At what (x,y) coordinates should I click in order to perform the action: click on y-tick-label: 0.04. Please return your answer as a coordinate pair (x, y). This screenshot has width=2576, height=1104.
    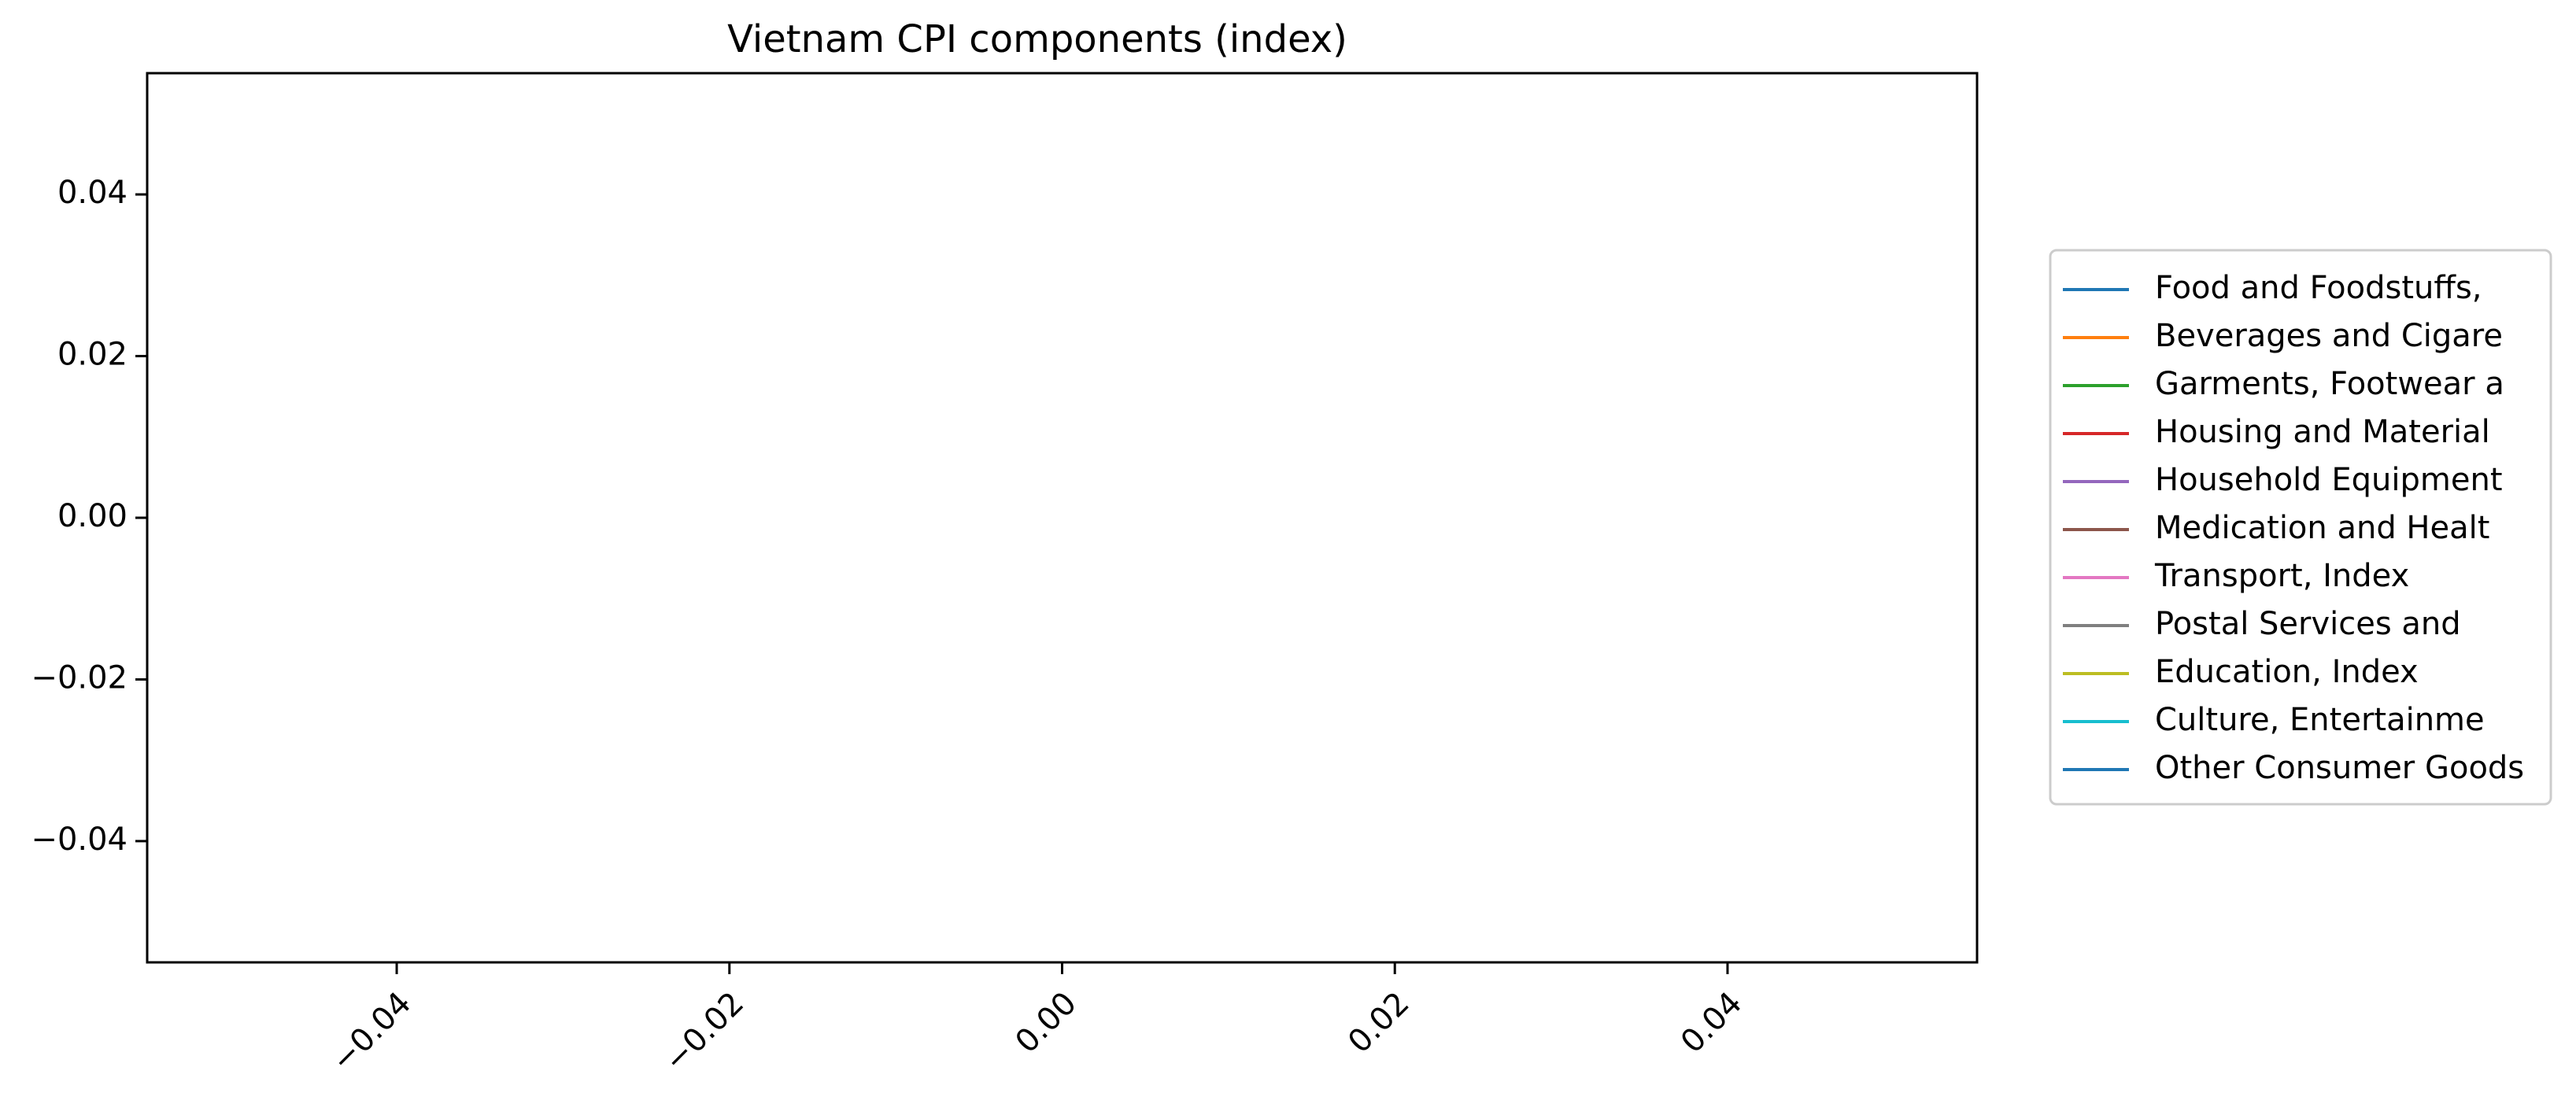
    Looking at the image, I should click on (92, 193).